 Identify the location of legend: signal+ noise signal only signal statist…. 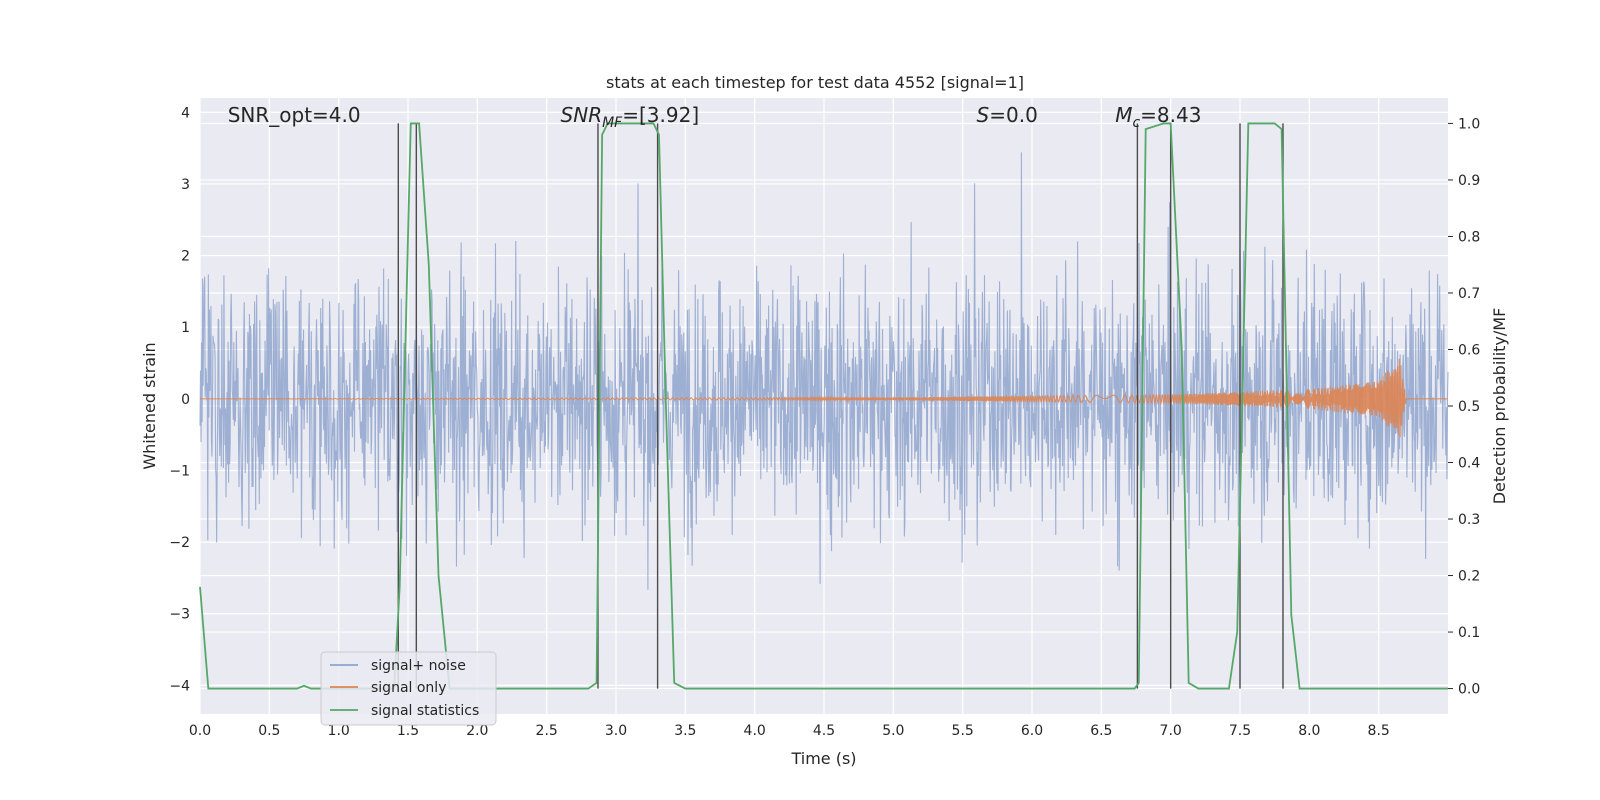
(408, 688).